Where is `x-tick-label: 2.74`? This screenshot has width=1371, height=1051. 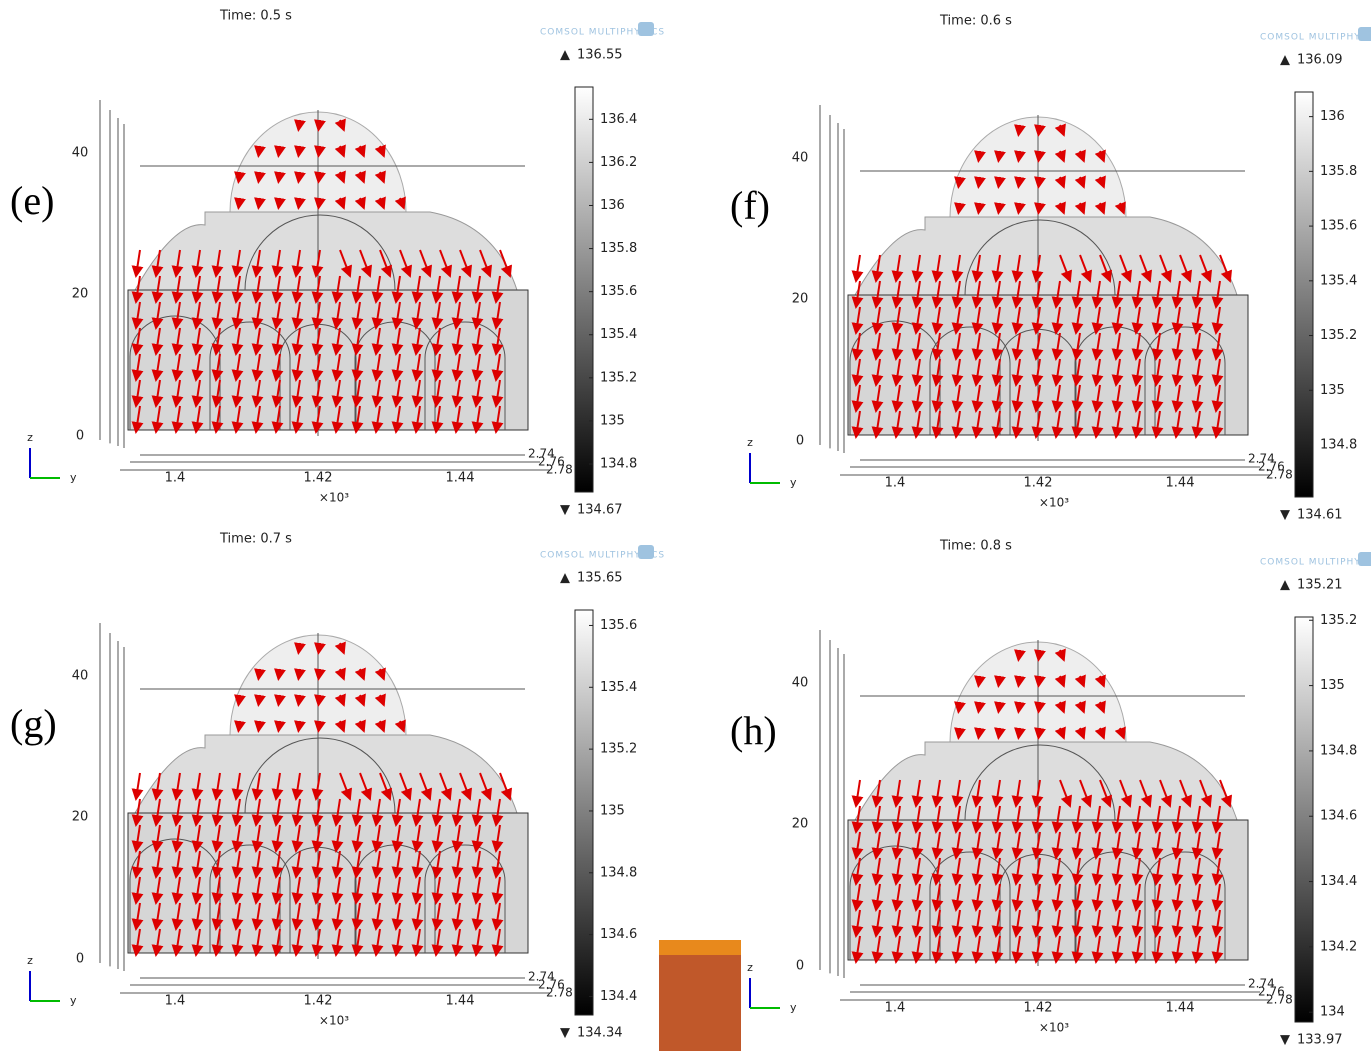 x-tick-label: 2.74 is located at coordinates (541, 977).